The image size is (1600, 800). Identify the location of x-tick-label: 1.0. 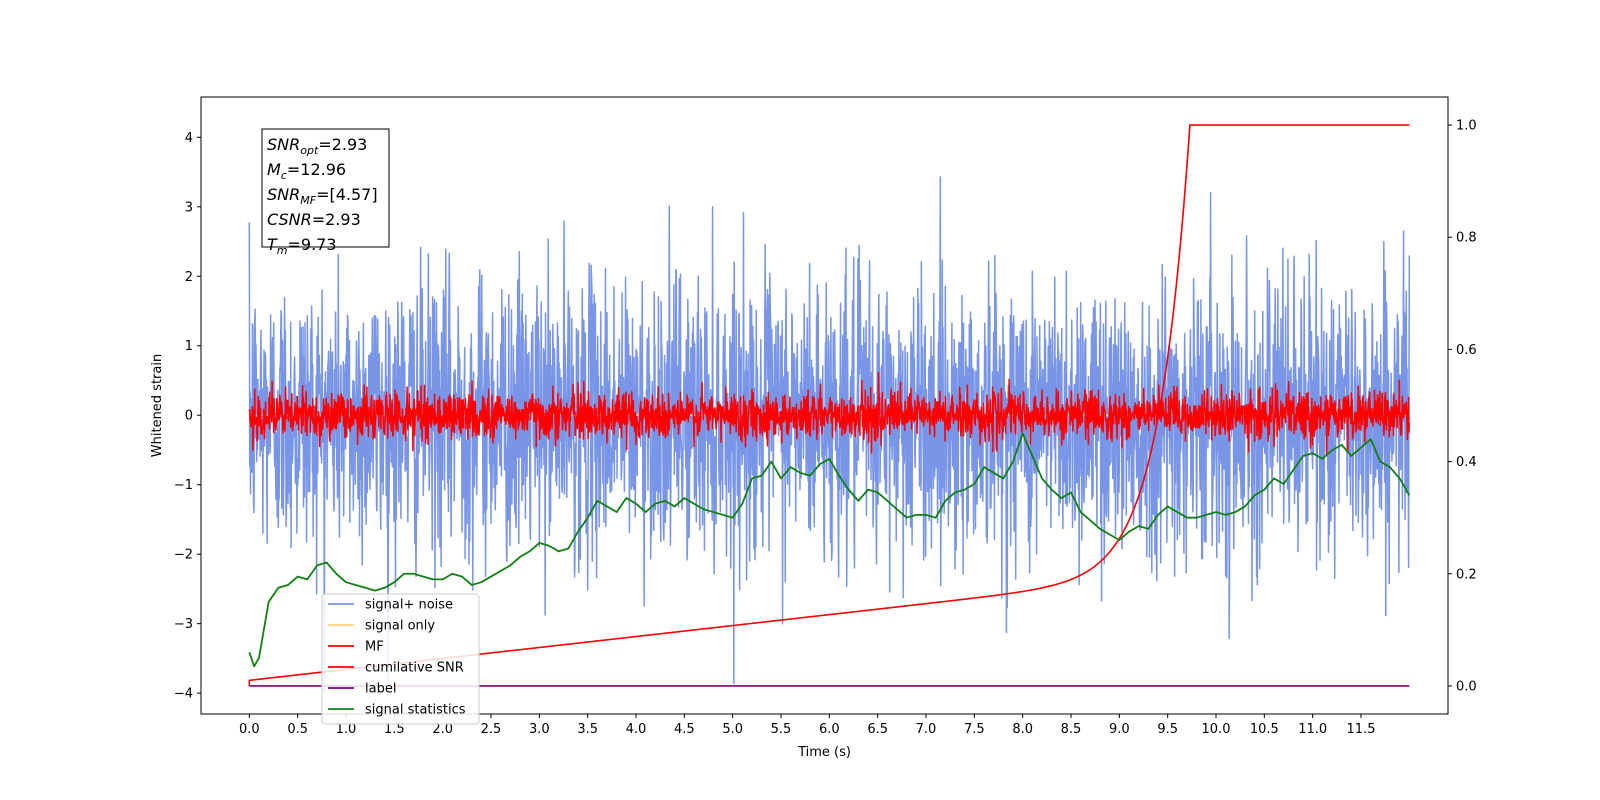
(346, 729).